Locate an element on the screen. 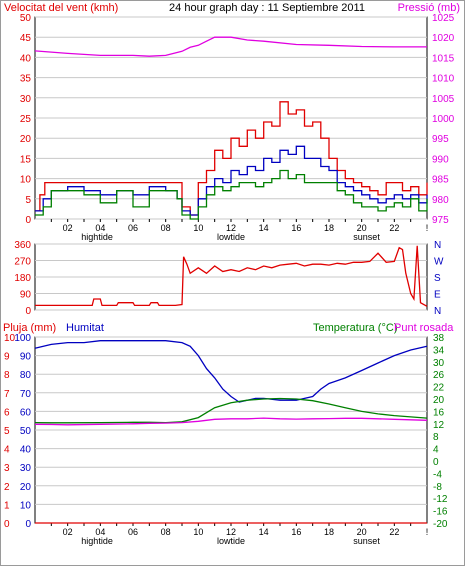 Image resolution: width=465 pixels, height=571 pixels. temperature-x-tick-label: 16 is located at coordinates (296, 532).